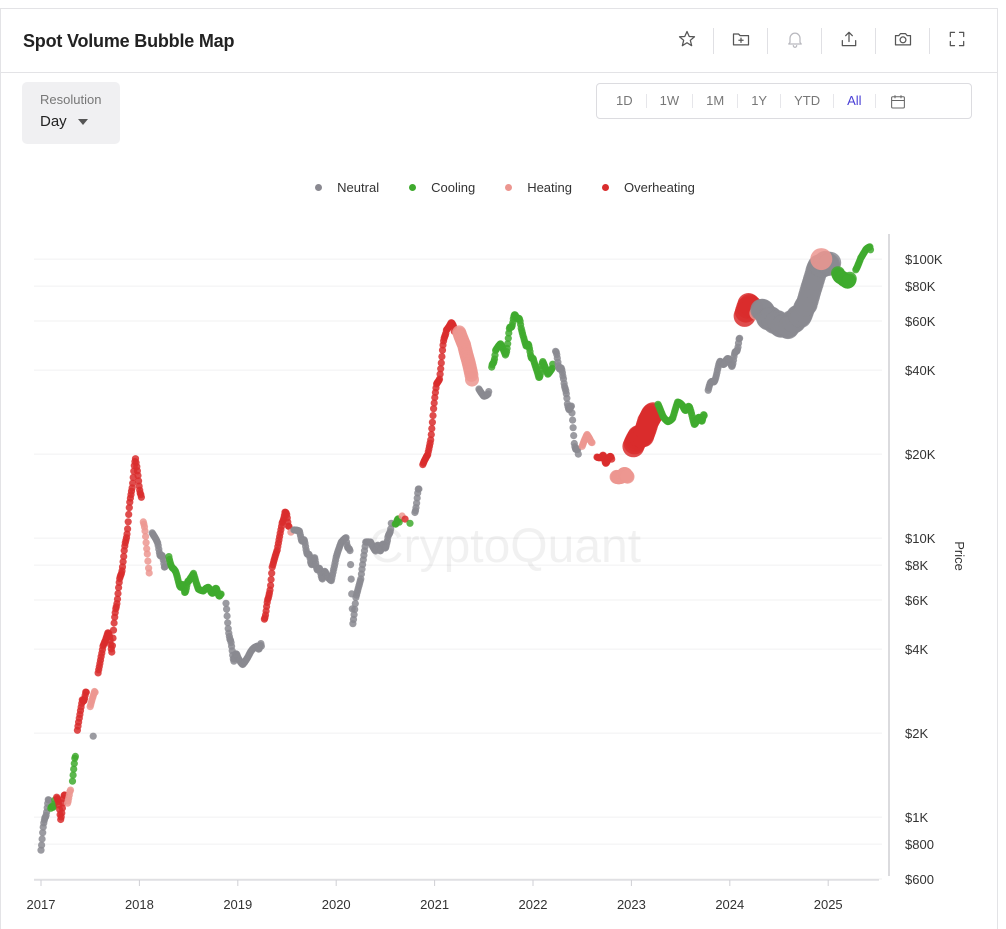  Describe the element at coordinates (347, 187) in the screenshot. I see `legend-item-neutral: Neutral` at that location.